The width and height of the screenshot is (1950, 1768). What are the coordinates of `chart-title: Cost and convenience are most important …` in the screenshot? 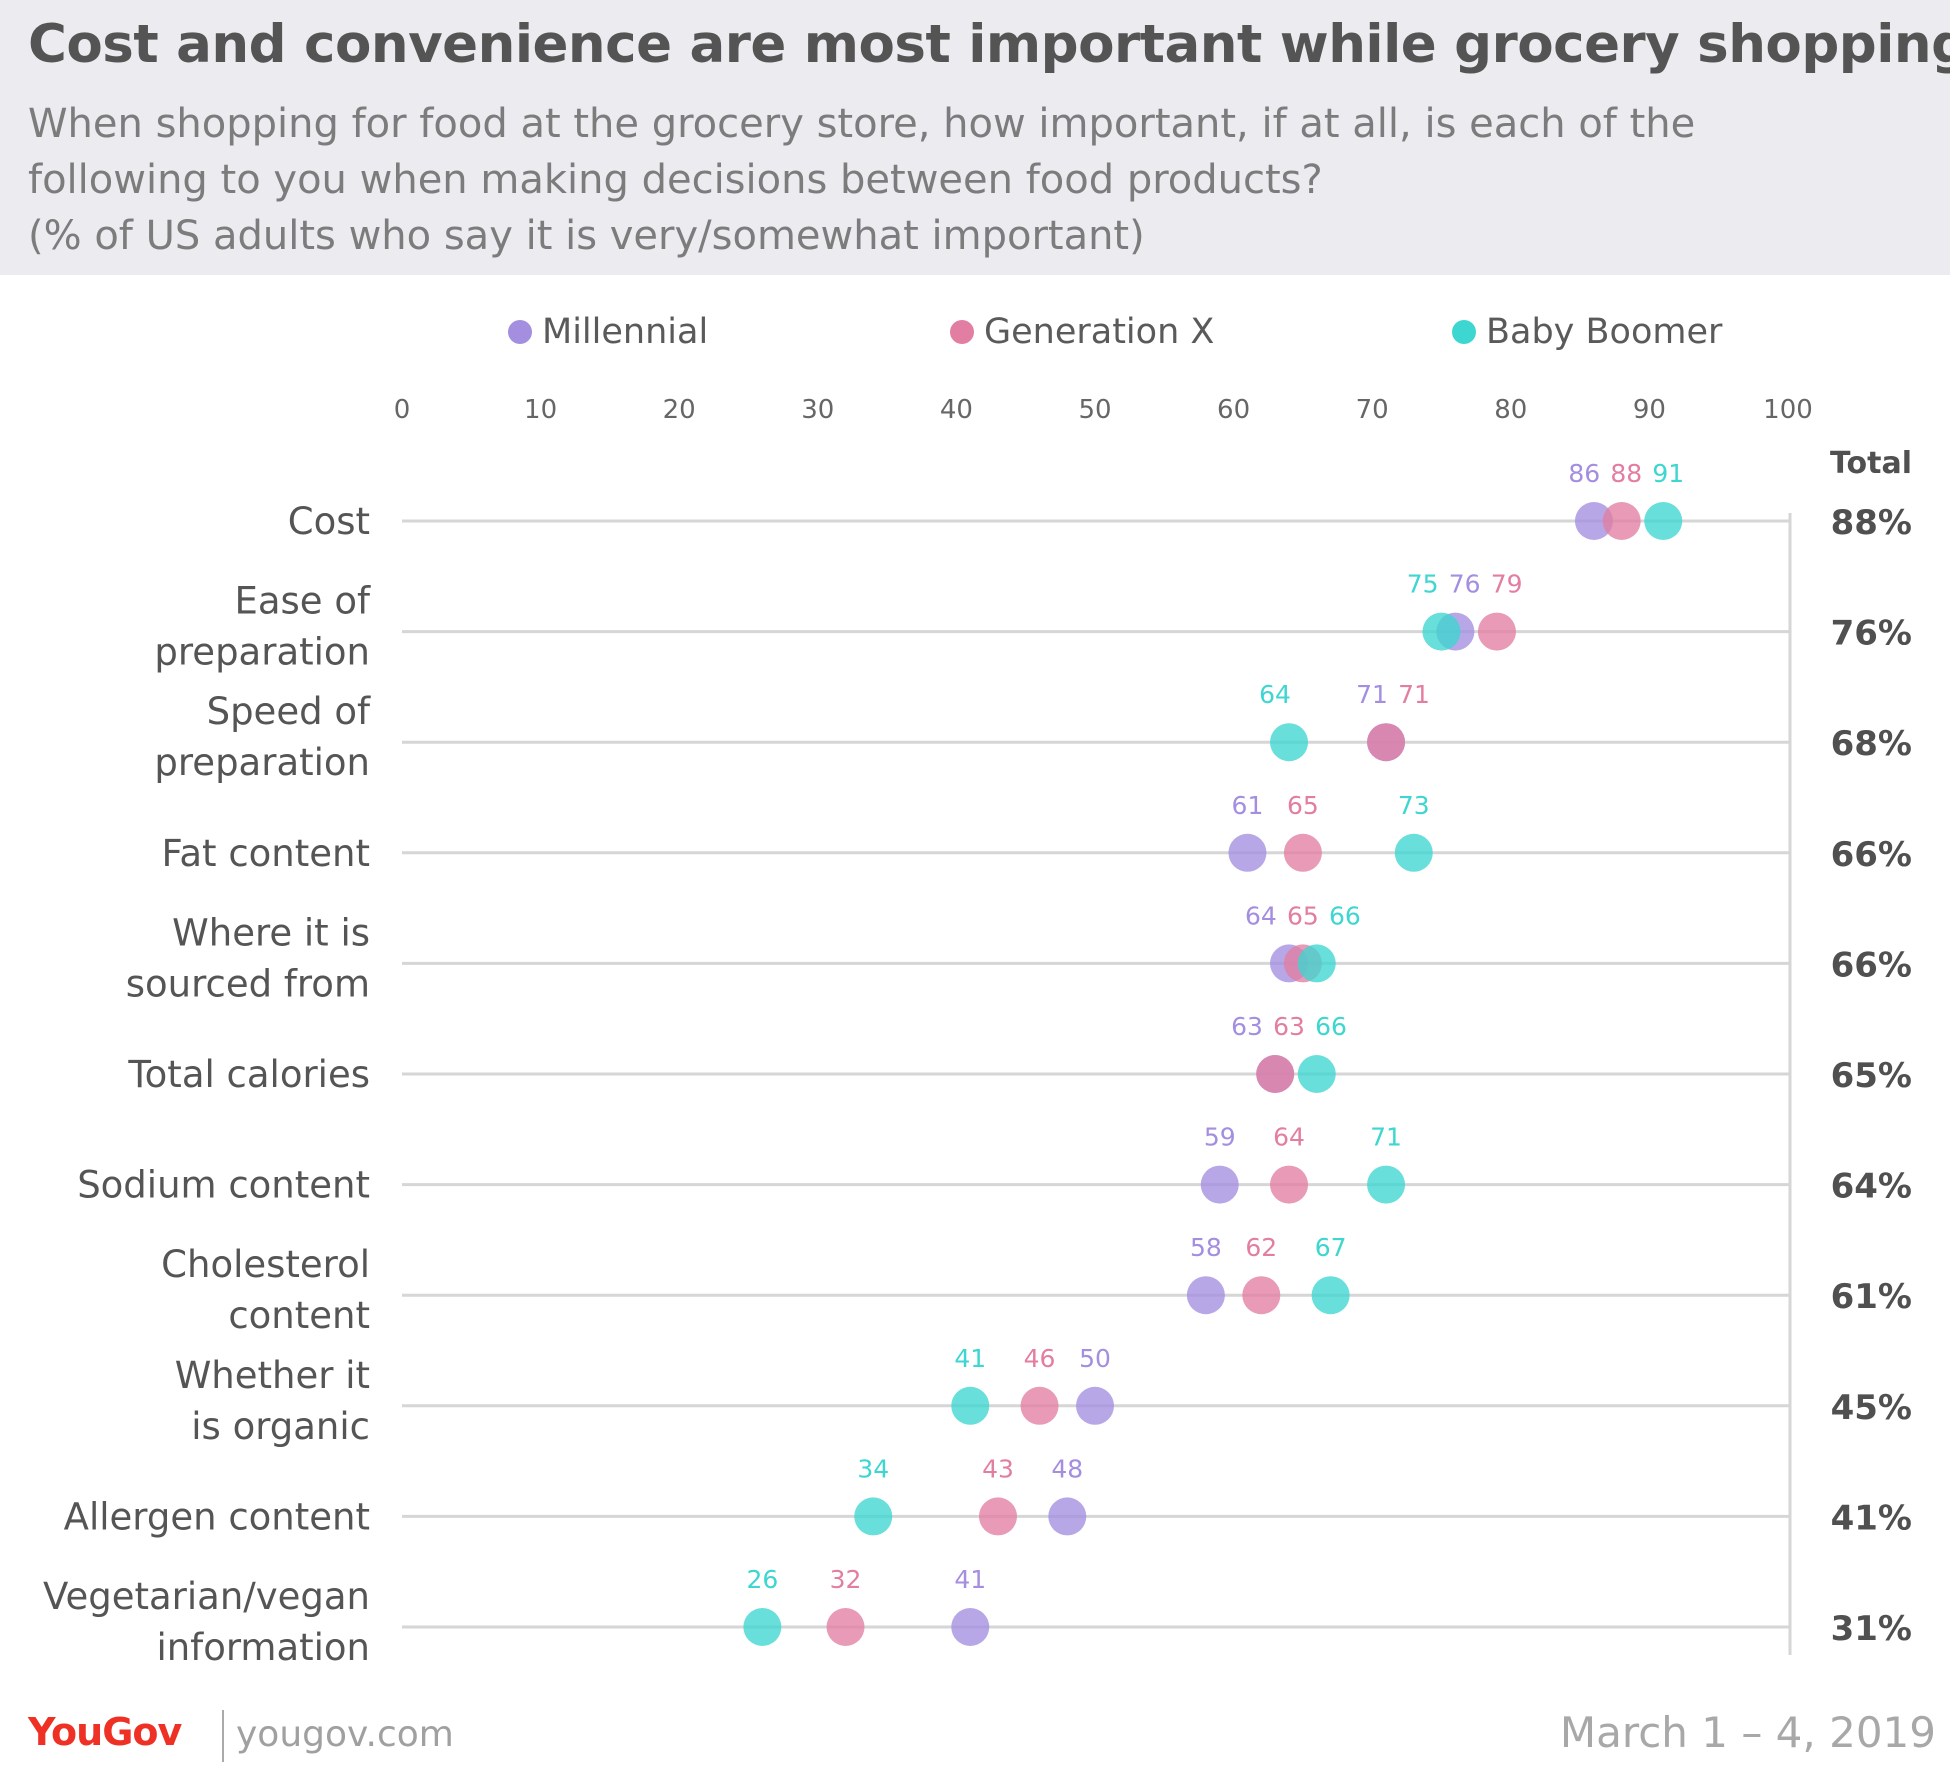 It's located at (989, 44).